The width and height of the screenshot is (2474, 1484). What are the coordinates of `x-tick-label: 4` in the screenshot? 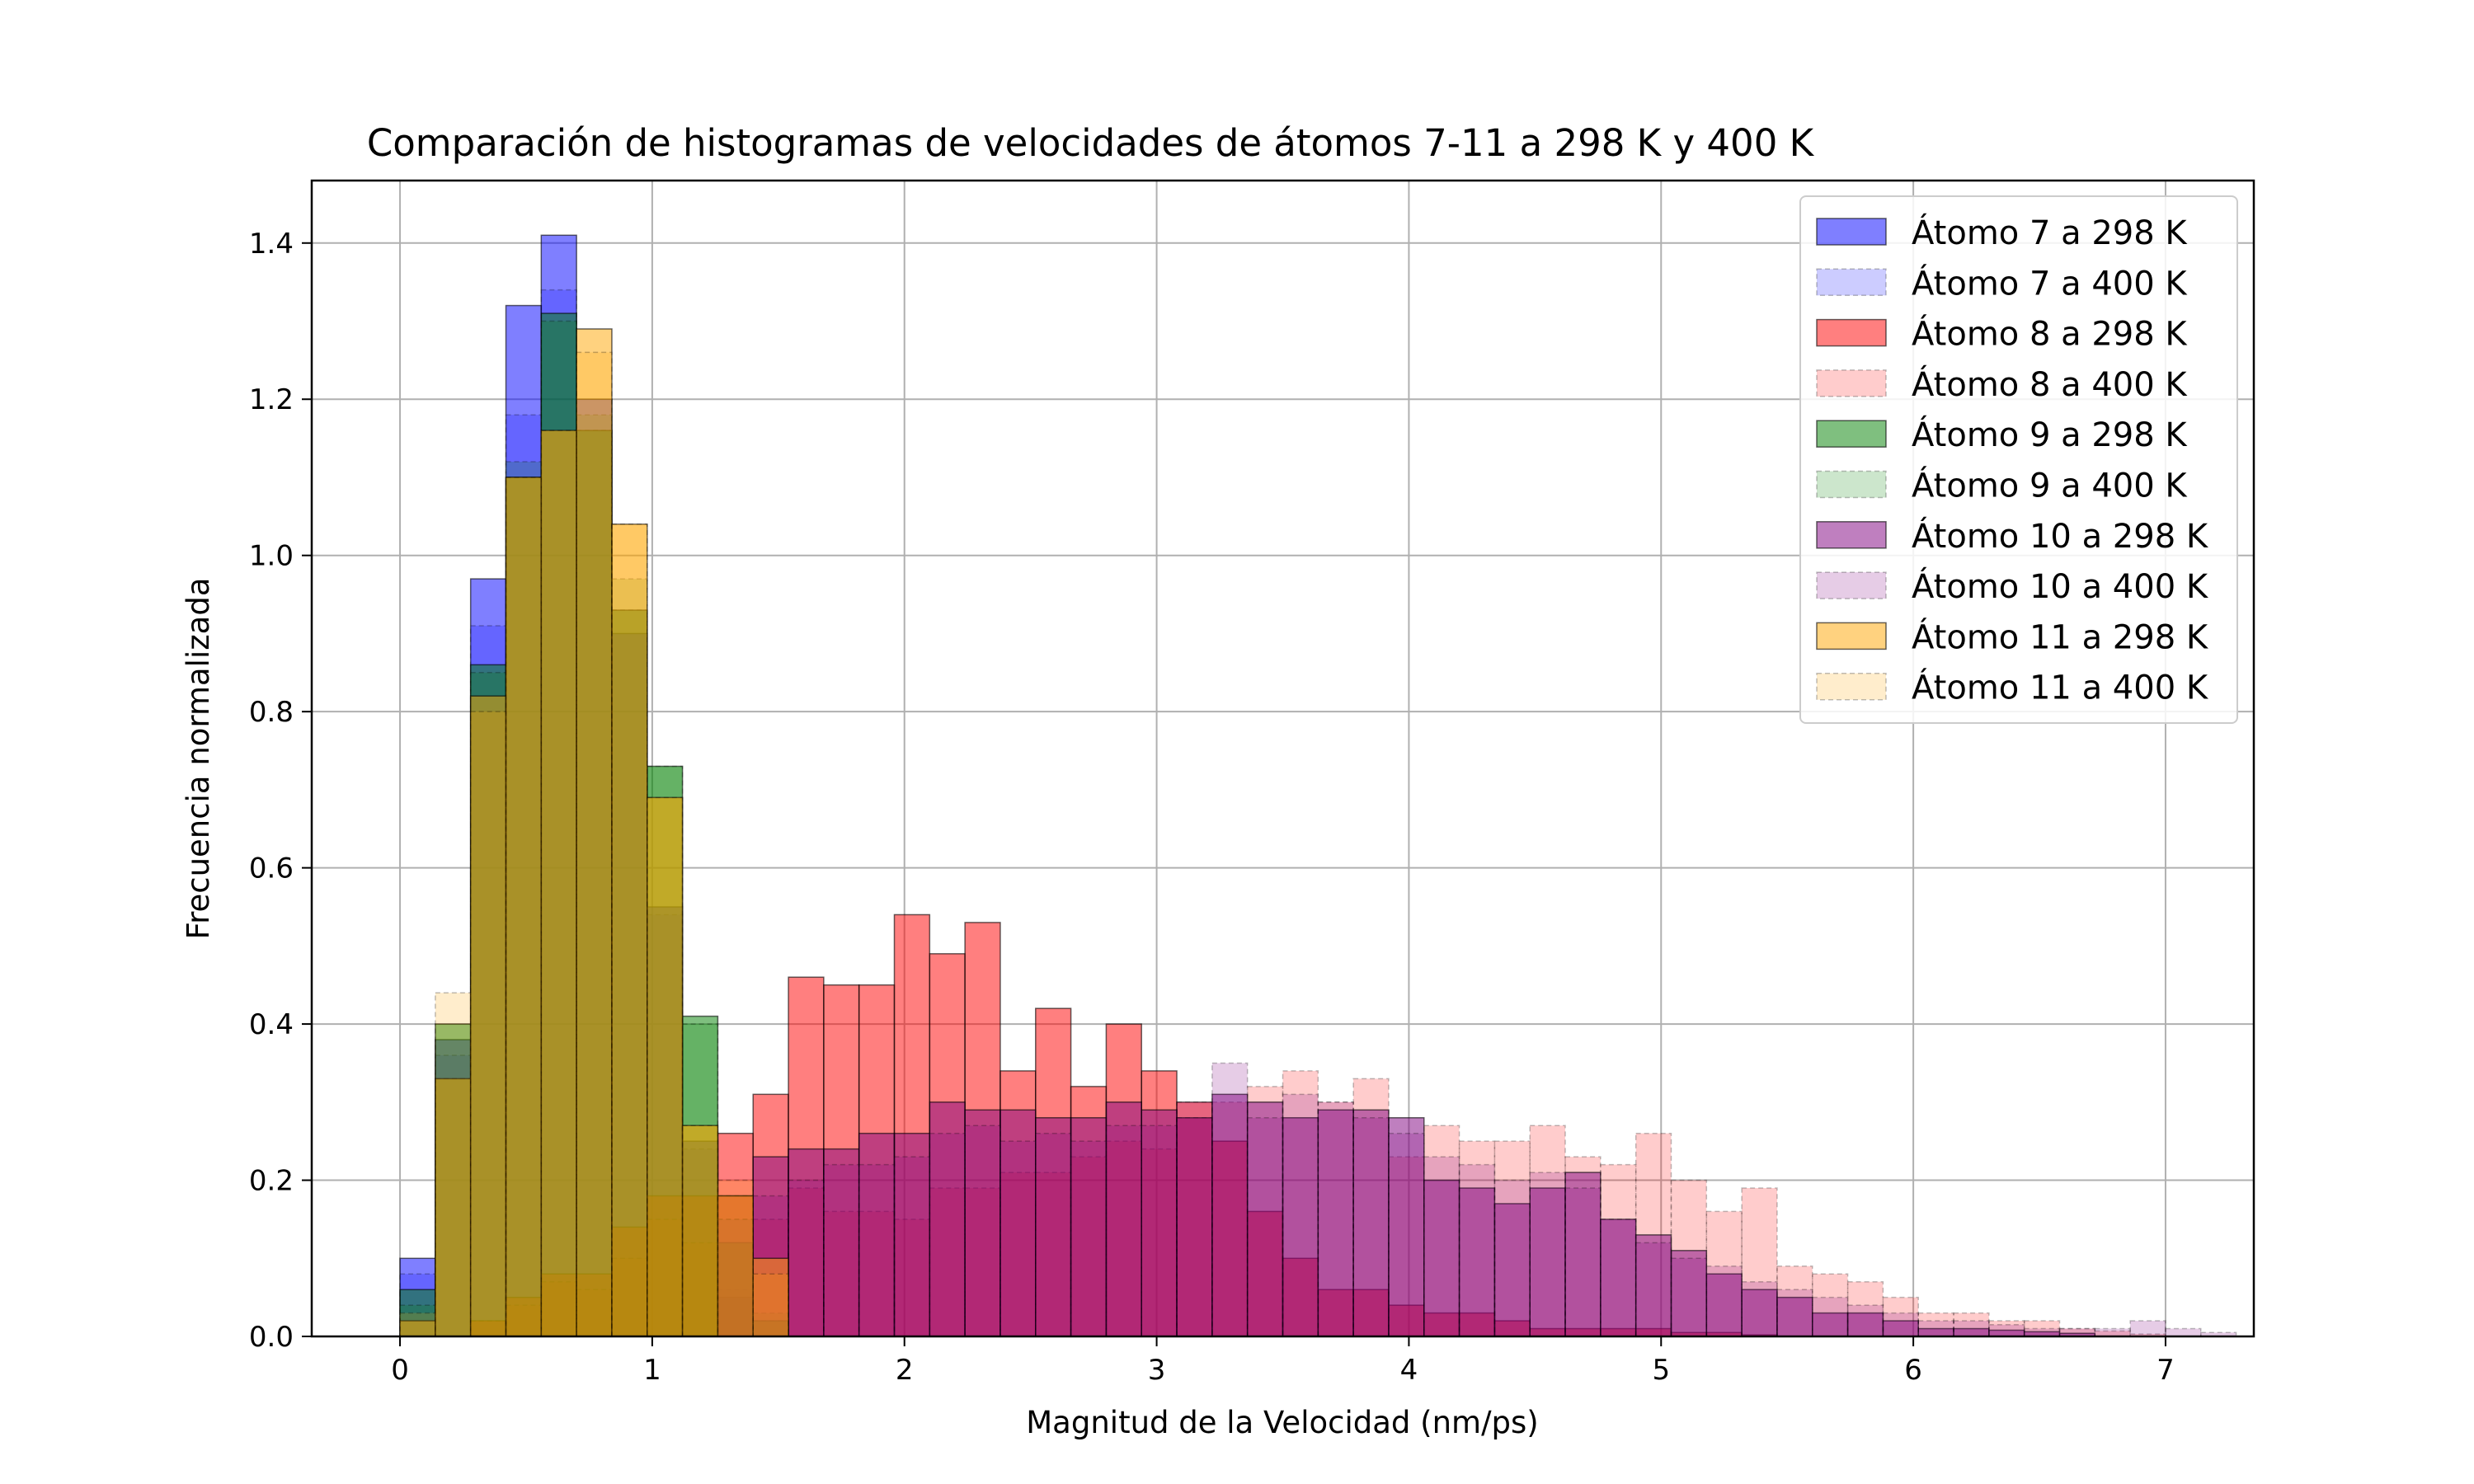 It's located at (1409, 1370).